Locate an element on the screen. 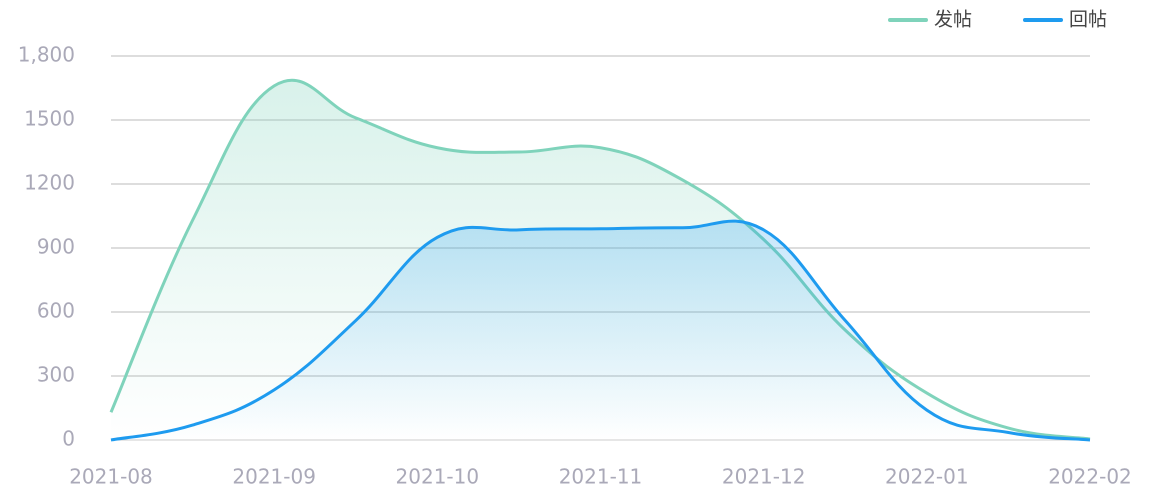 The width and height of the screenshot is (1156, 492). x-tick-label: 2022-02 is located at coordinates (1090, 477).